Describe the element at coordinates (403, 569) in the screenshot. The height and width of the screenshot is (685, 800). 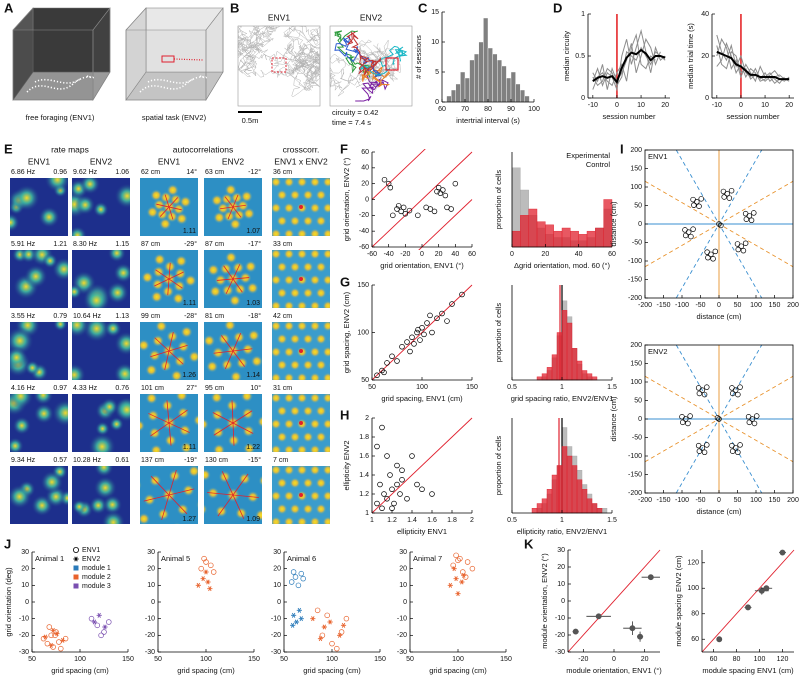
I see `y-tick-label: 20` at that location.